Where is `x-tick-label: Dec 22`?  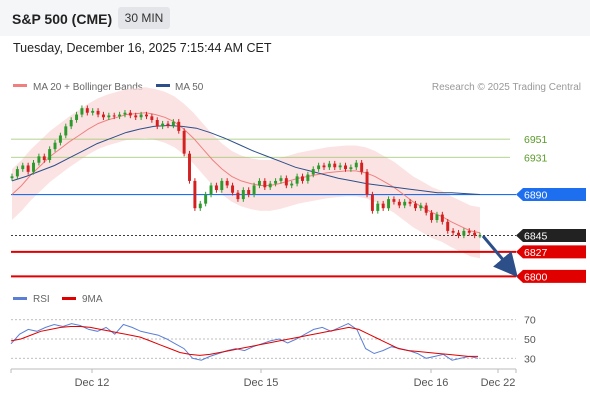 x-tick-label: Dec 22 is located at coordinates (498, 383).